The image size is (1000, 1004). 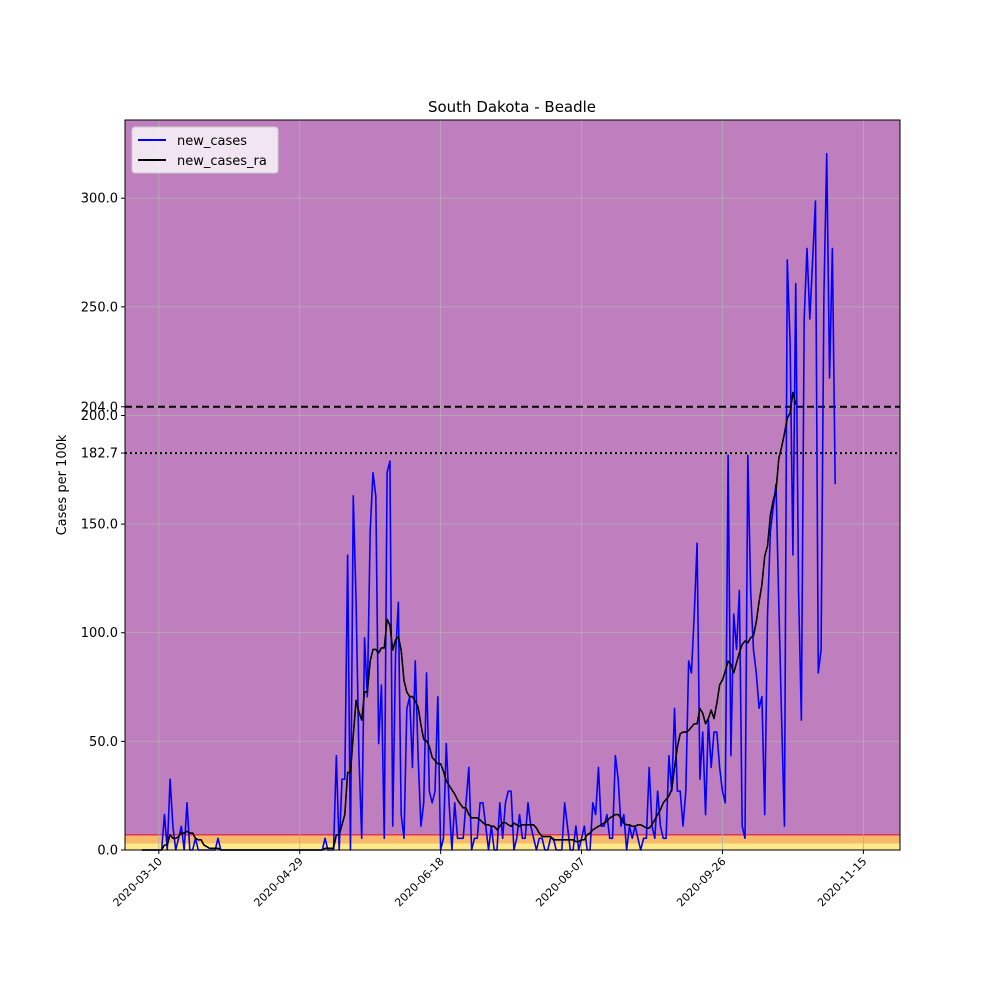 I want to click on legend-box, so click(x=205, y=150).